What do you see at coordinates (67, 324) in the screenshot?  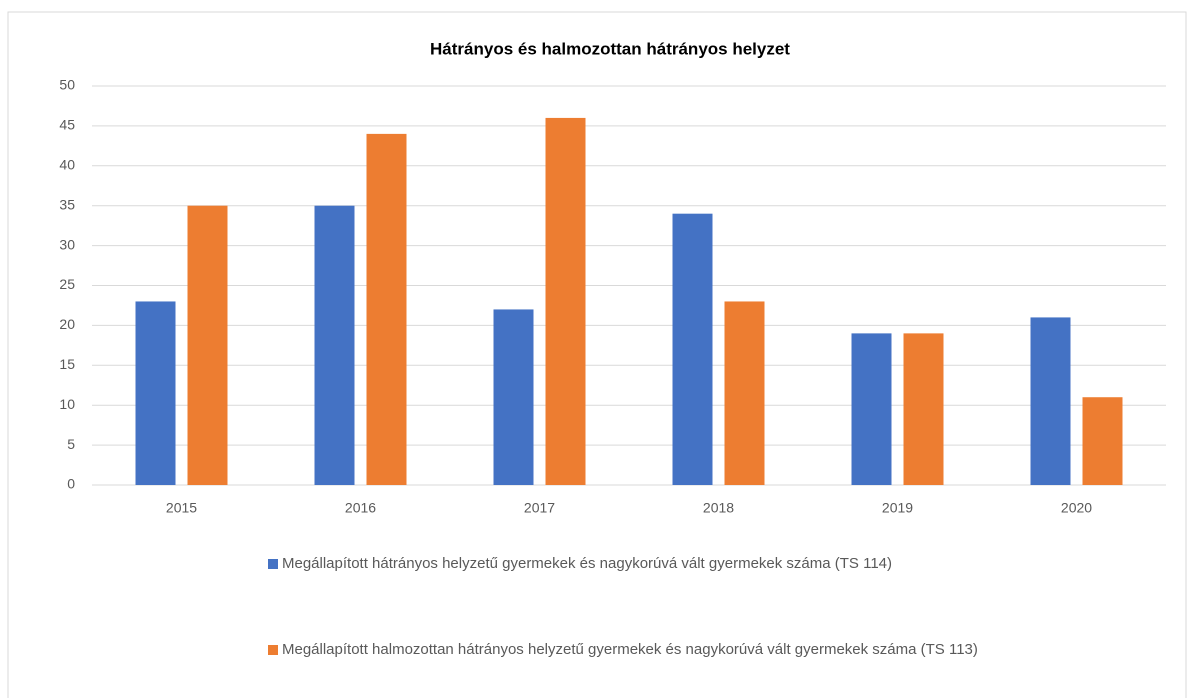 I see `y-tick-label: 20` at bounding box center [67, 324].